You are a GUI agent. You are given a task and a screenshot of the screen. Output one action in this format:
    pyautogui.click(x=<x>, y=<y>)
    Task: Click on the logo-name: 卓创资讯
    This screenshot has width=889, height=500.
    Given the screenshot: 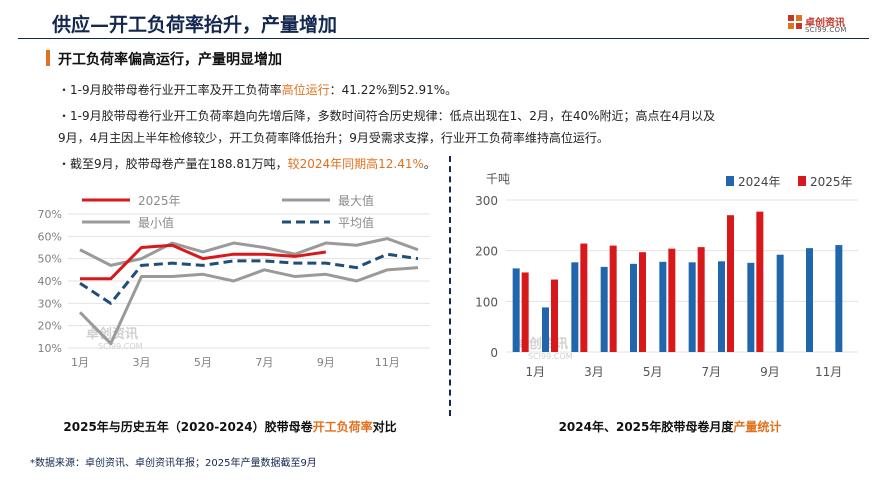 What is the action you would take?
    pyautogui.click(x=825, y=23)
    